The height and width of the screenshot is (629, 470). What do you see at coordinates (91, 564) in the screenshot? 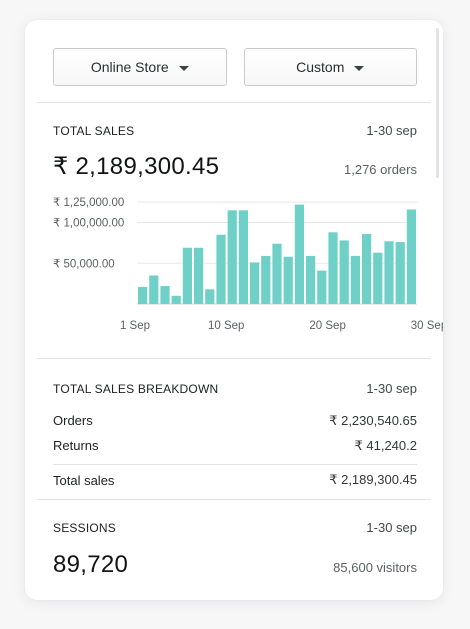
I see `sessions-value: 89,720` at bounding box center [91, 564].